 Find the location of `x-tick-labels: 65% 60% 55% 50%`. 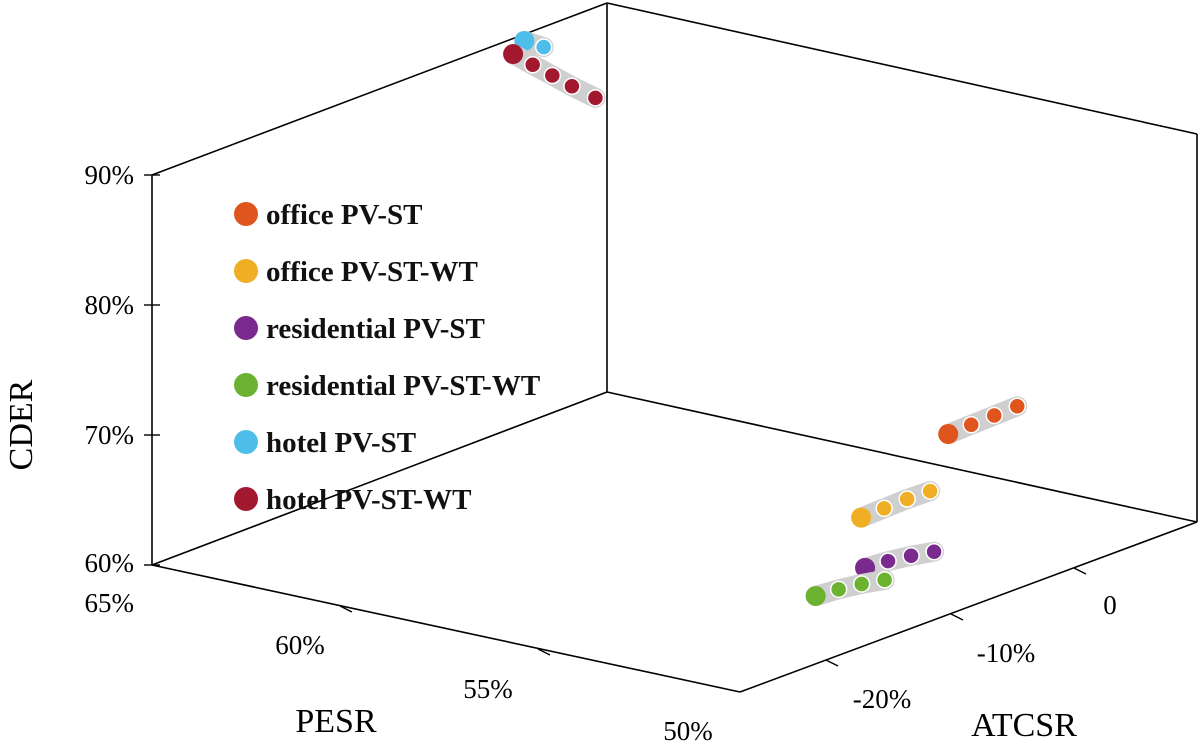

x-tick-labels: 65% 60% 55% 50% is located at coordinates (399, 667).